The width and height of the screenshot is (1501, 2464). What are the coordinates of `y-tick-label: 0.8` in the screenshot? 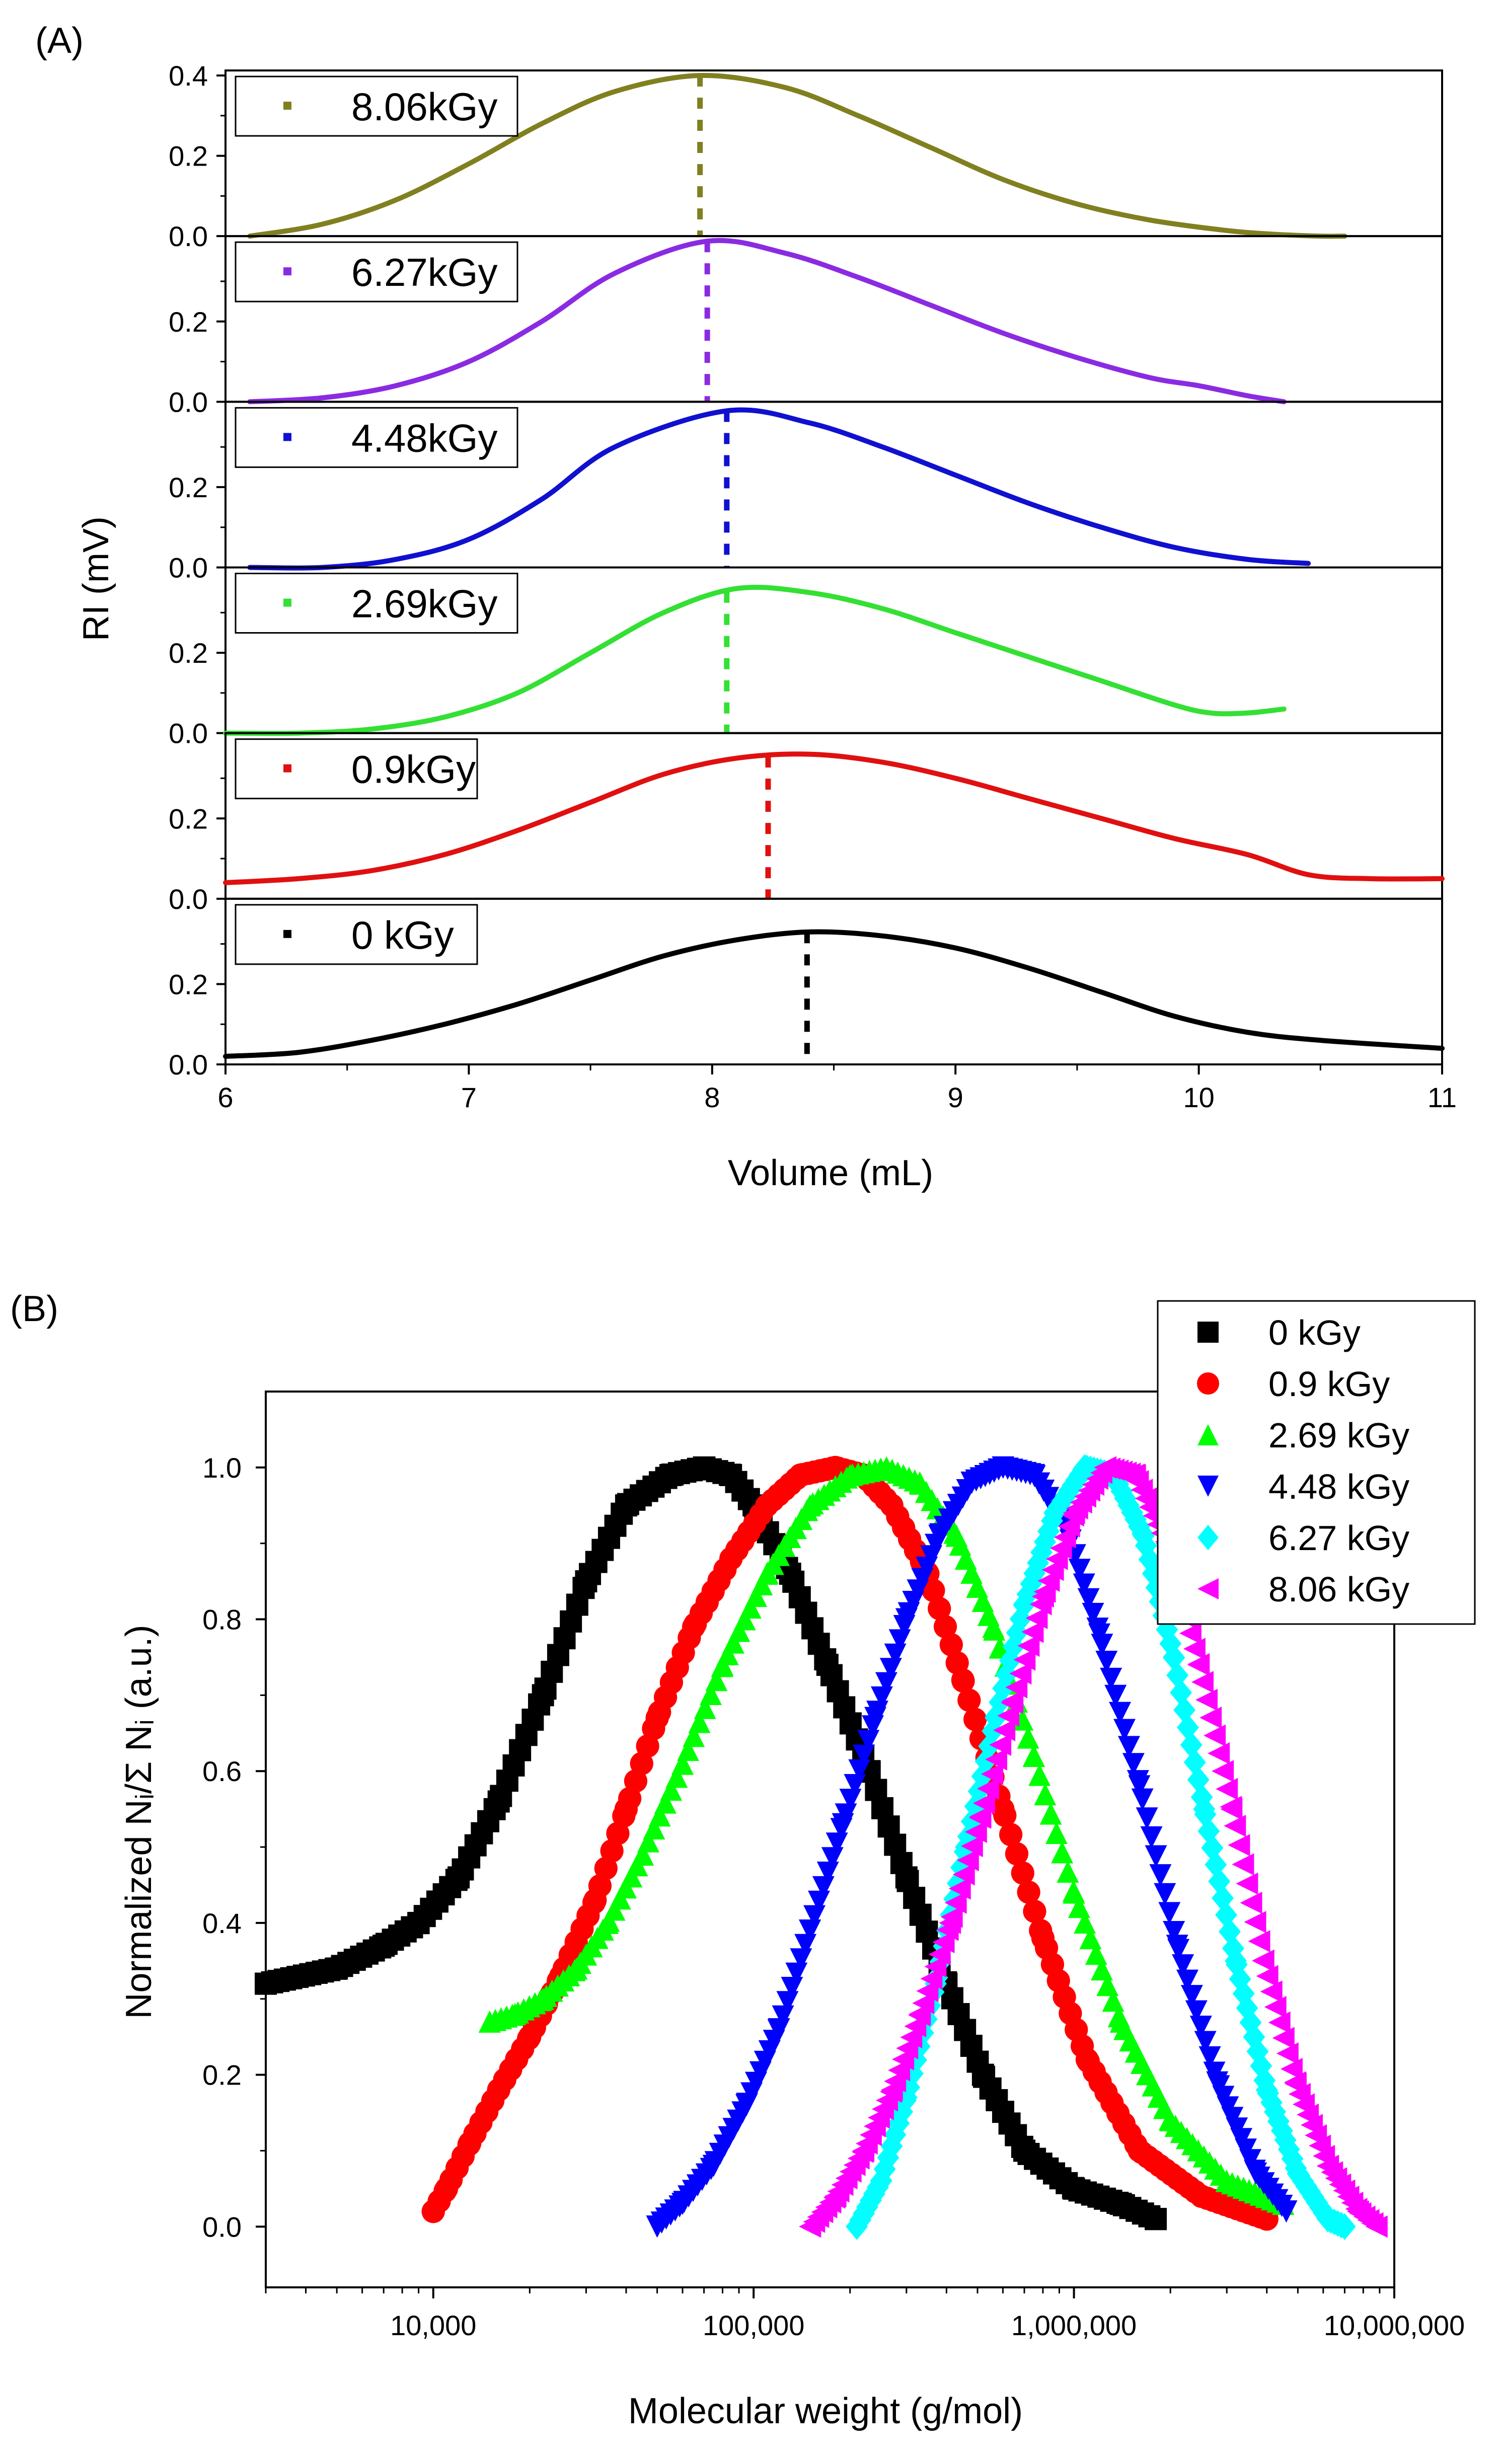 It's located at (222, 1620).